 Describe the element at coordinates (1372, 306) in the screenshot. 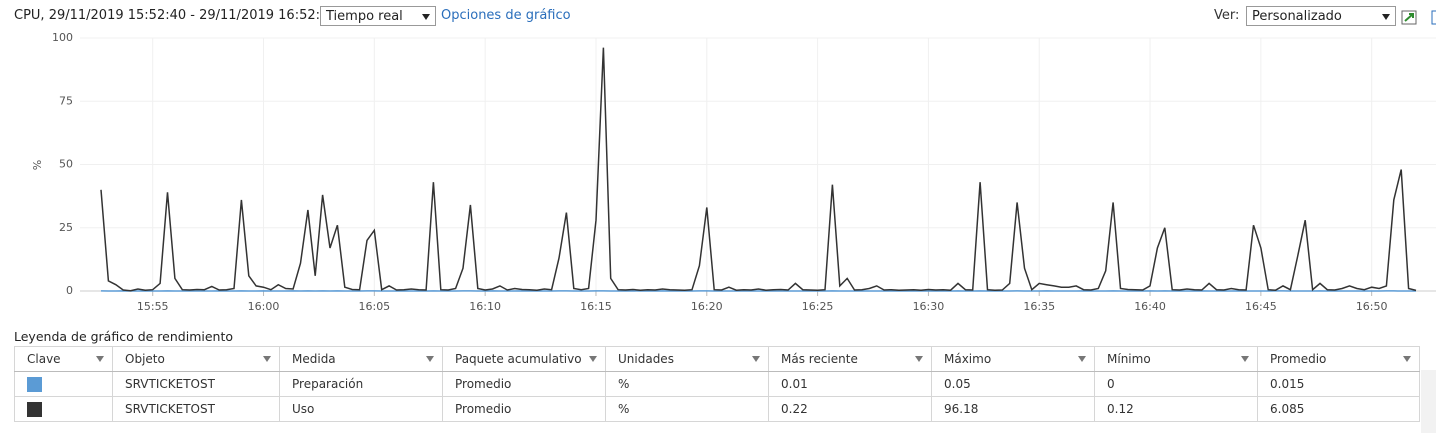

I see `x-tick-label: 16:50` at that location.